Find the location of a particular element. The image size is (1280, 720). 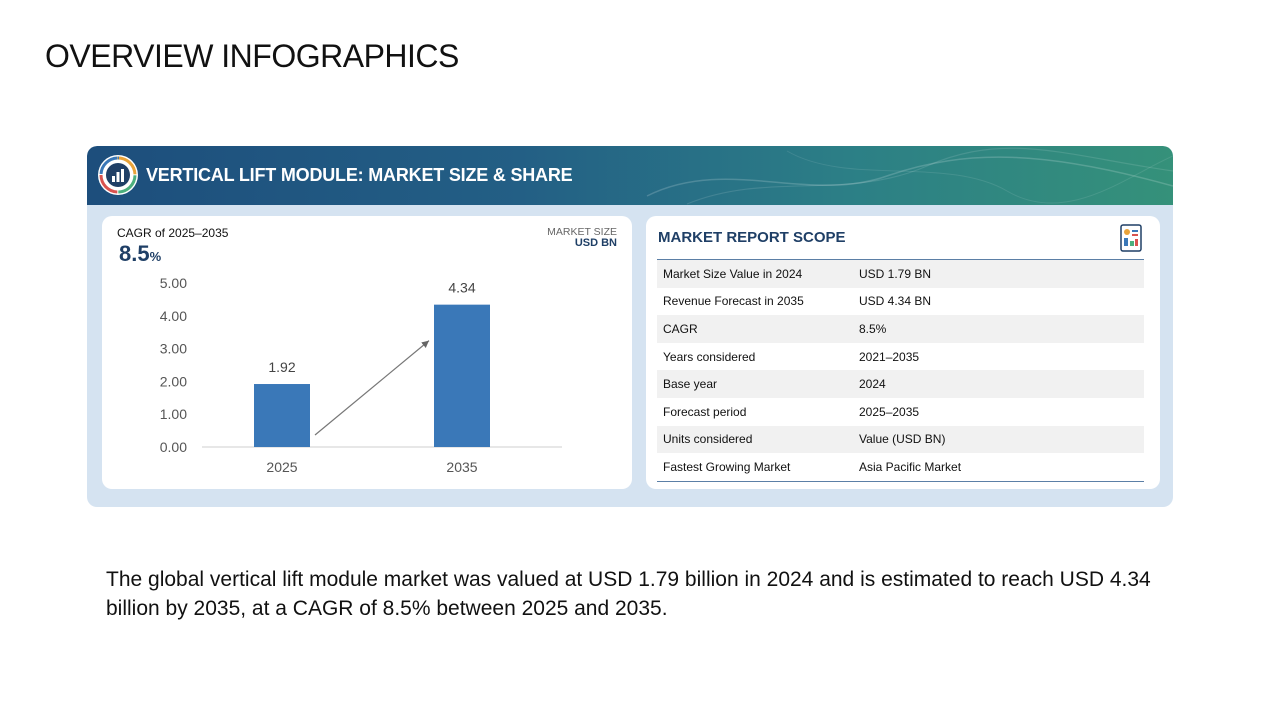

market-size-label: MARKET SIZE is located at coordinates (582, 232).